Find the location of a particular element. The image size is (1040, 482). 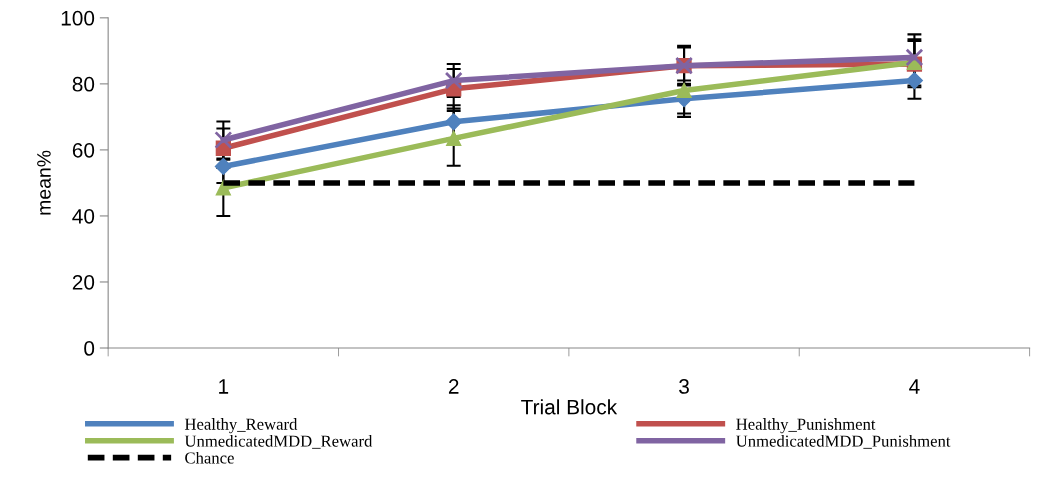

x-tick-label: 4 is located at coordinates (914, 386).